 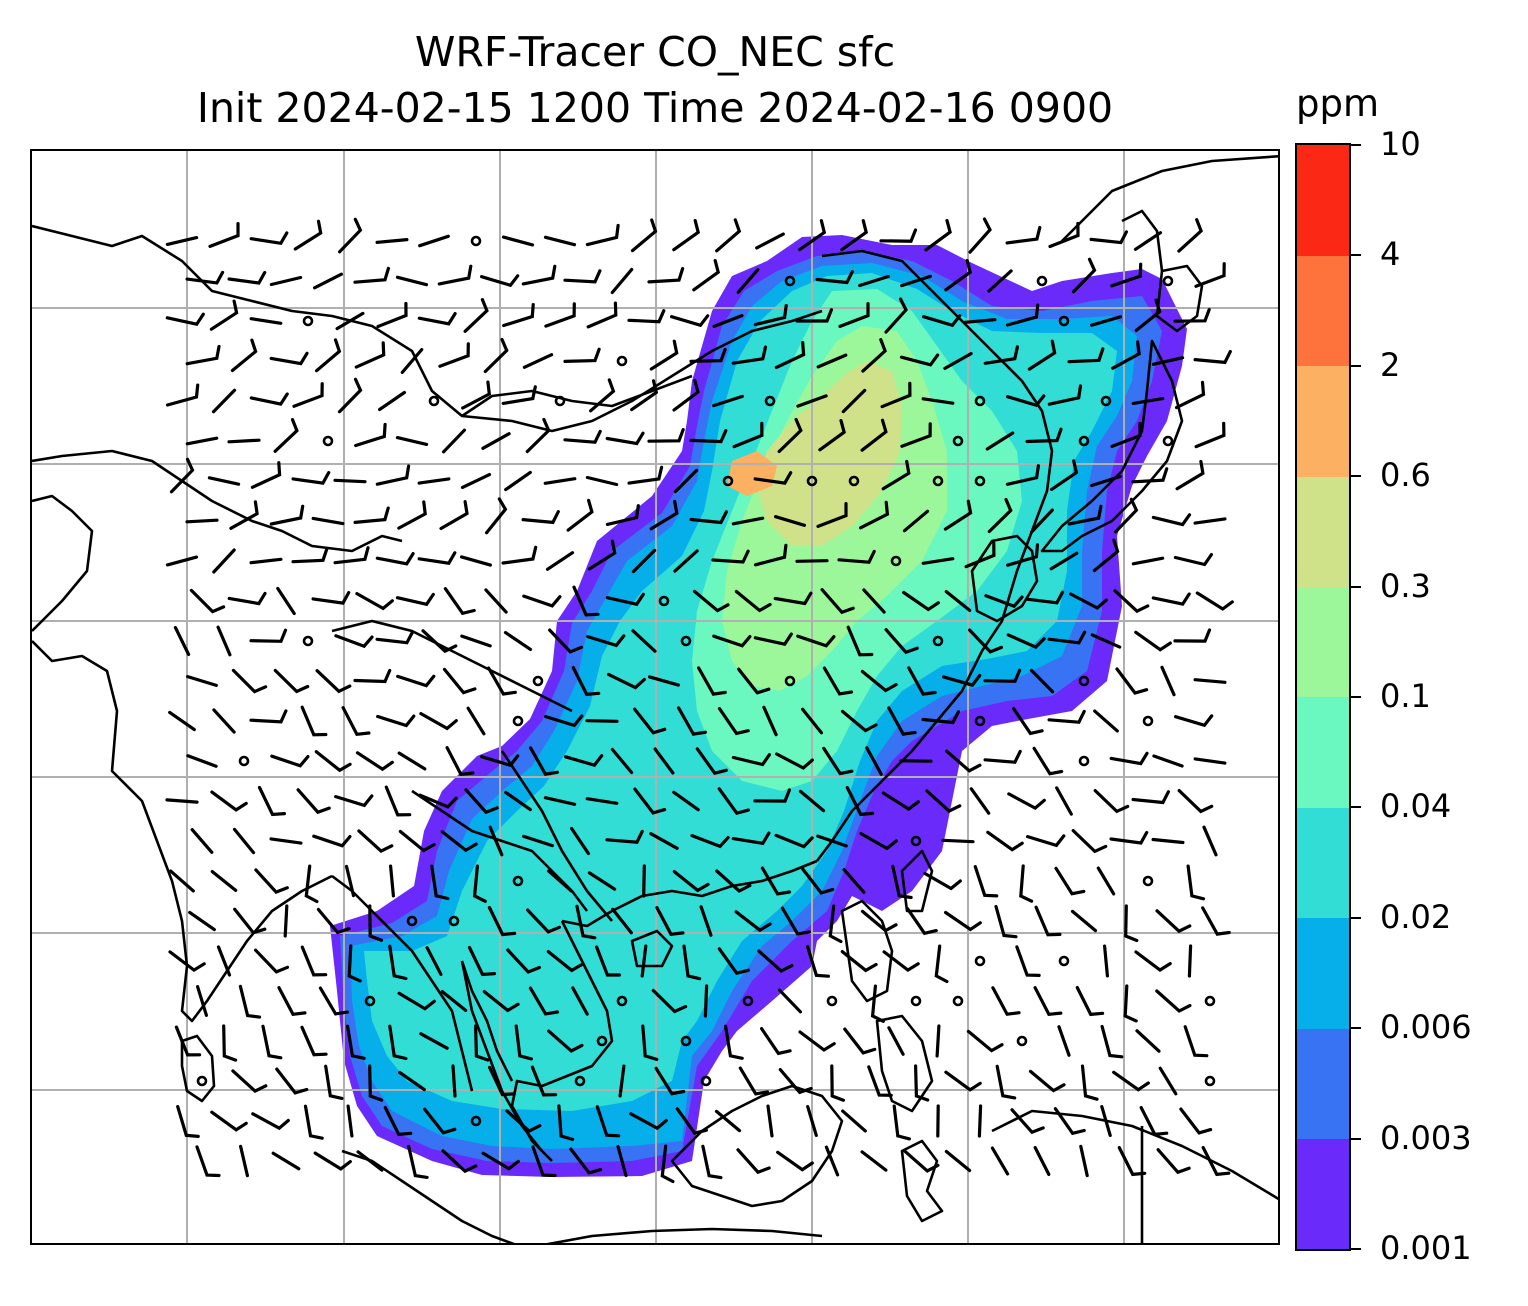 I want to click on colorbar-tick-label: 0.3, so click(x=1405, y=585).